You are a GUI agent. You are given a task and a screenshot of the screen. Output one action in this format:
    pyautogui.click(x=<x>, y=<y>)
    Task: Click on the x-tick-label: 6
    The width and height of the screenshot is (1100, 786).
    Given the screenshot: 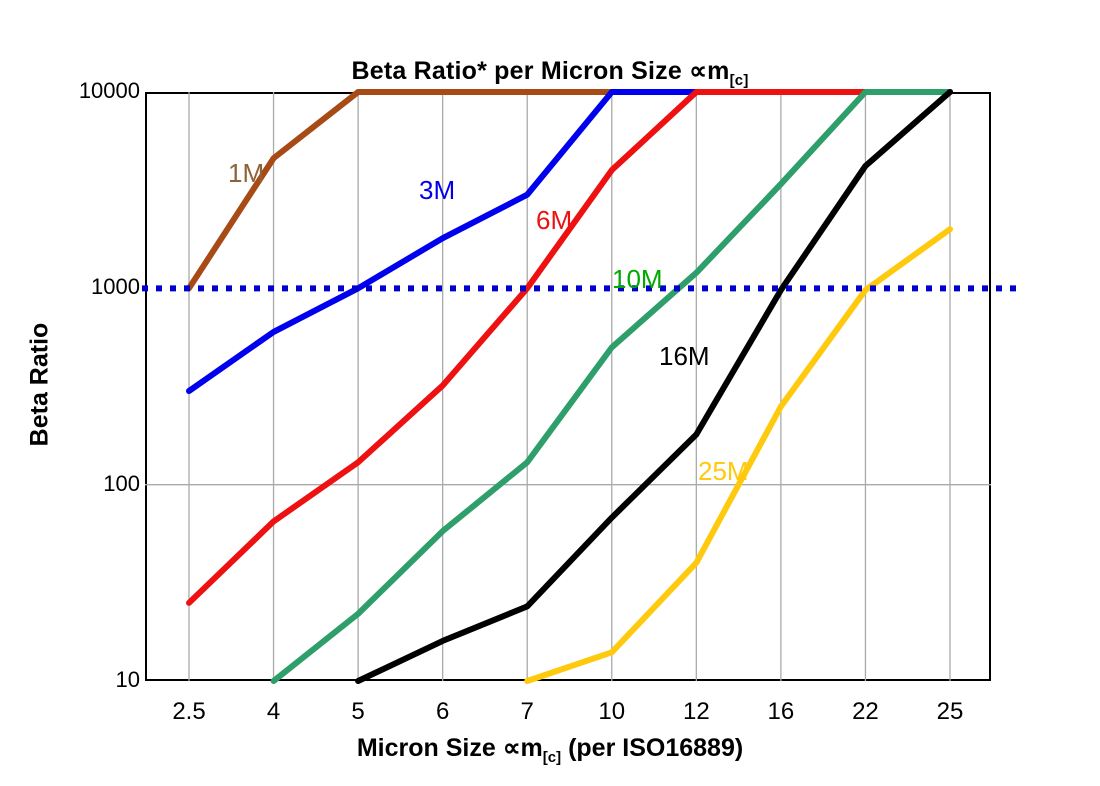 What is the action you would take?
    pyautogui.click(x=442, y=711)
    